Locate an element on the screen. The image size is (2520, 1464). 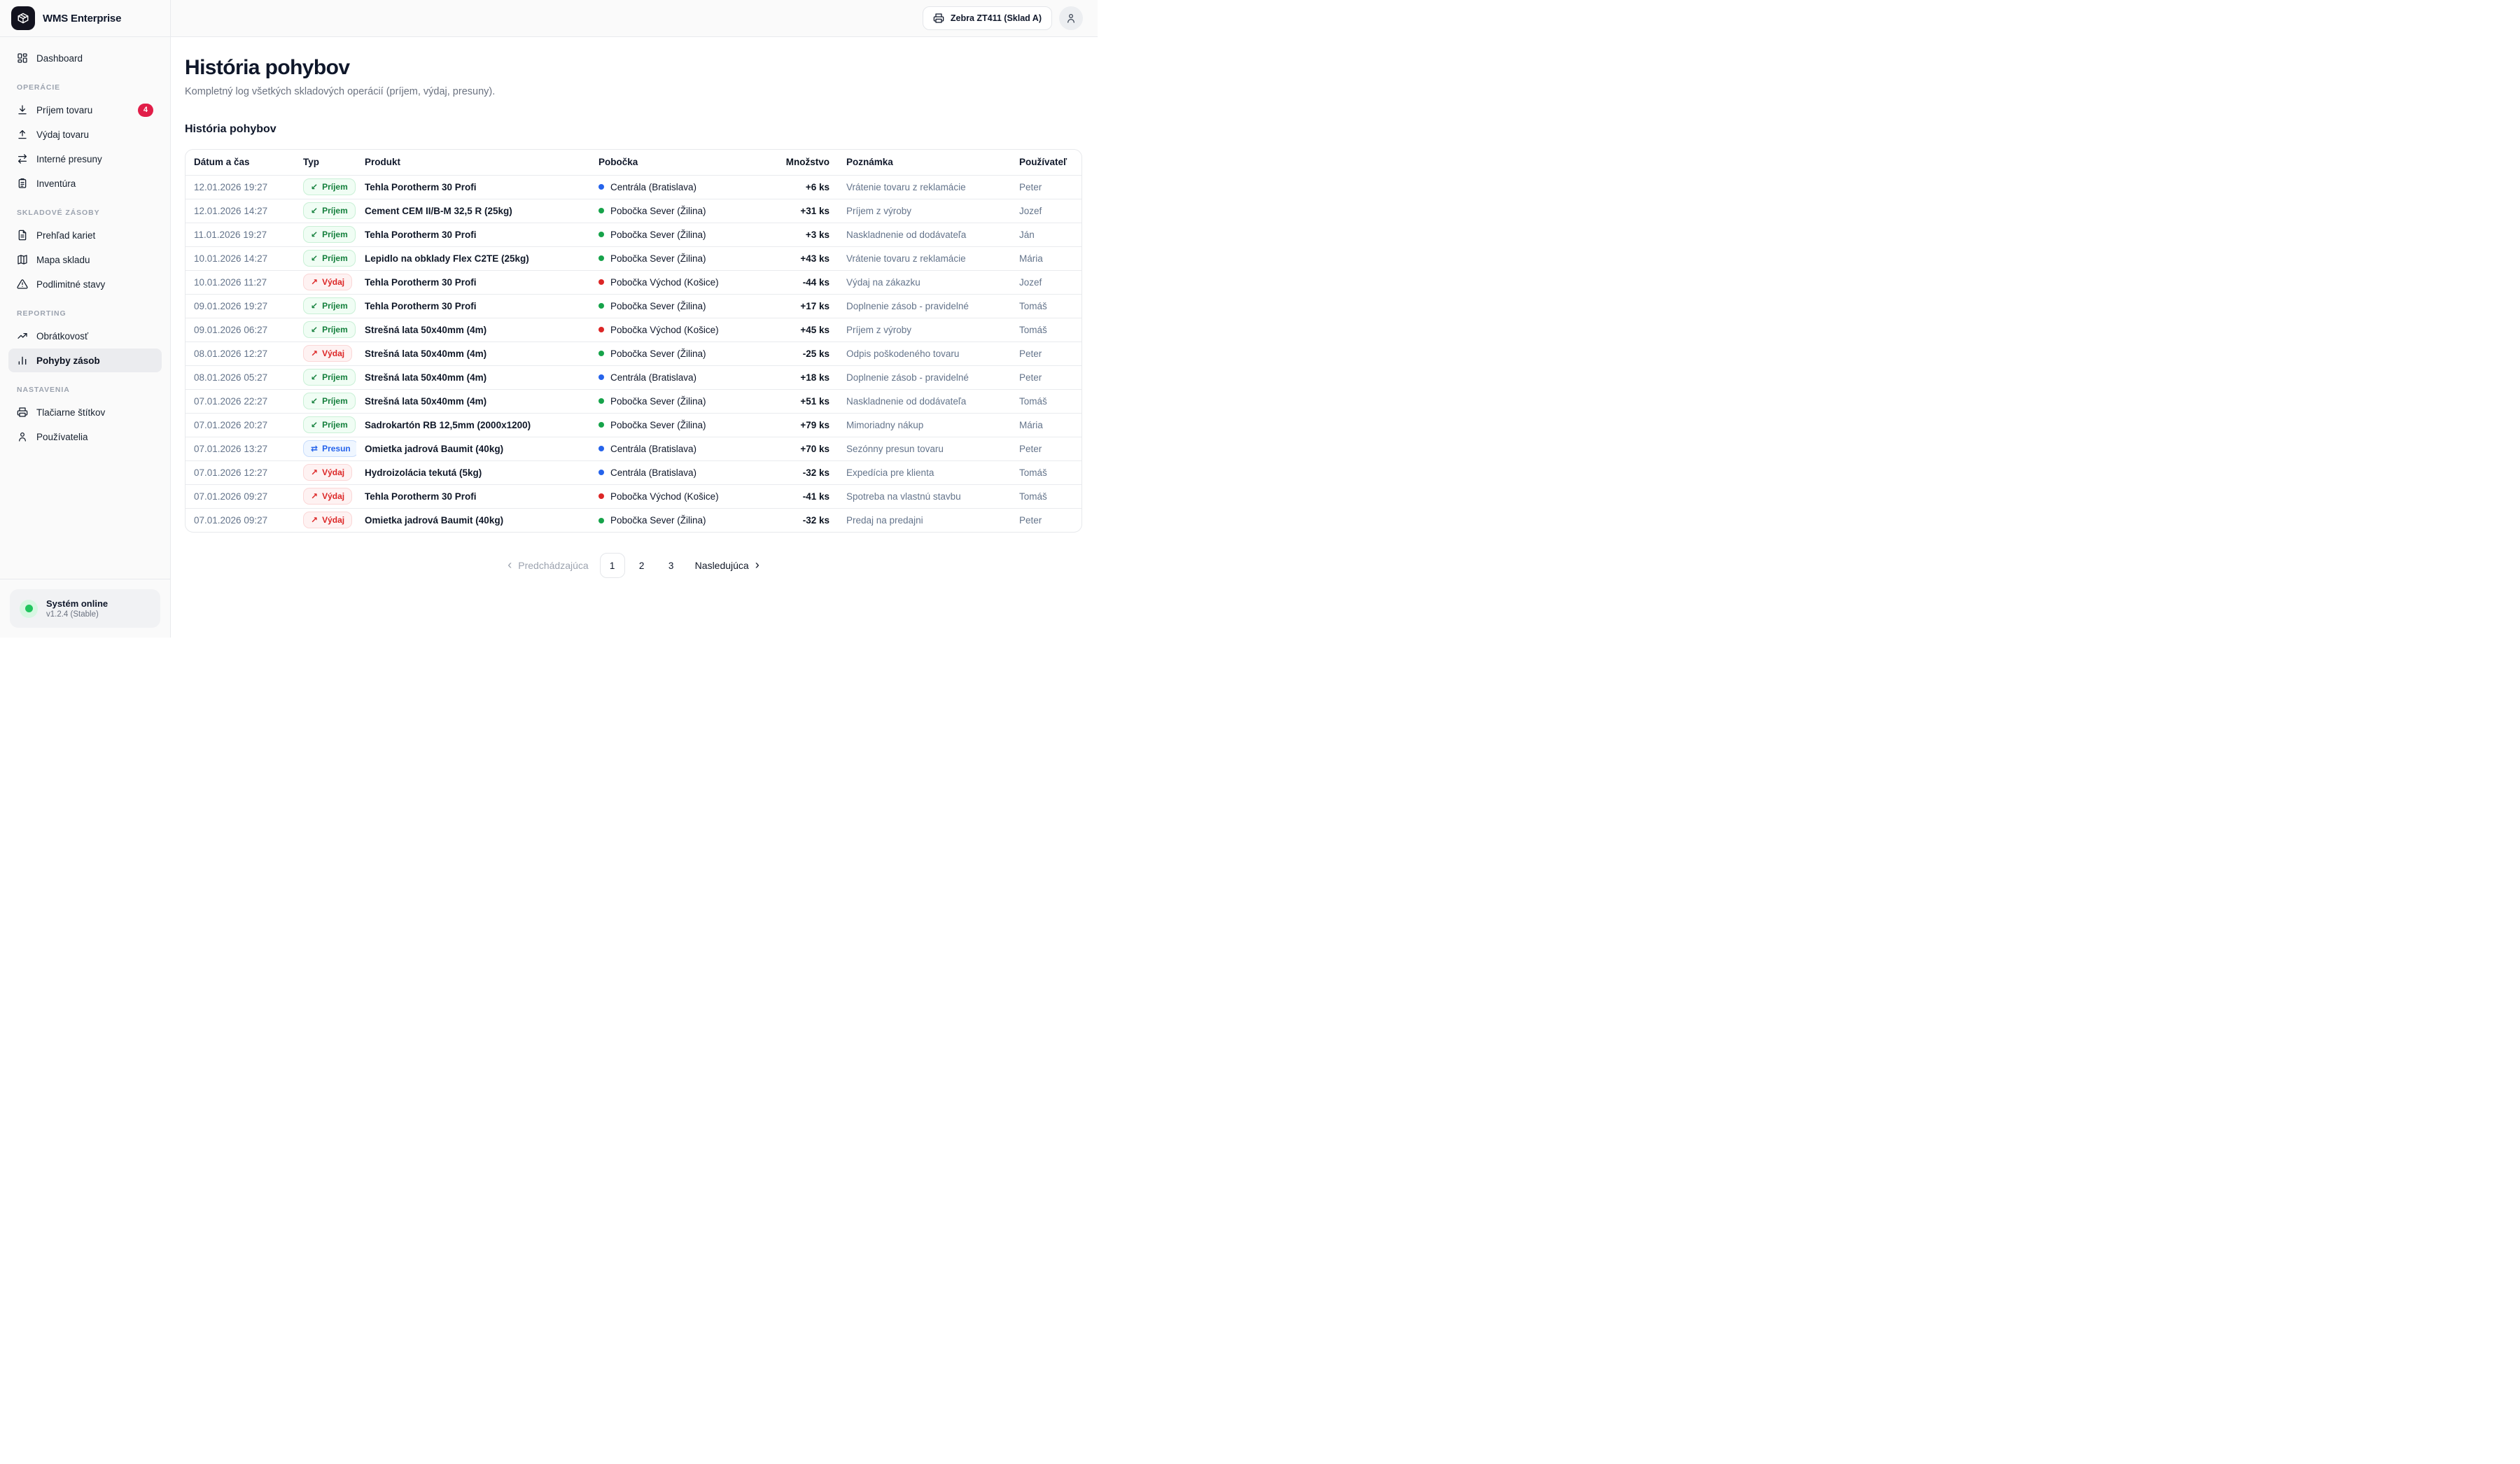
cell-quantity: +18 ks is located at coordinates (806, 377).